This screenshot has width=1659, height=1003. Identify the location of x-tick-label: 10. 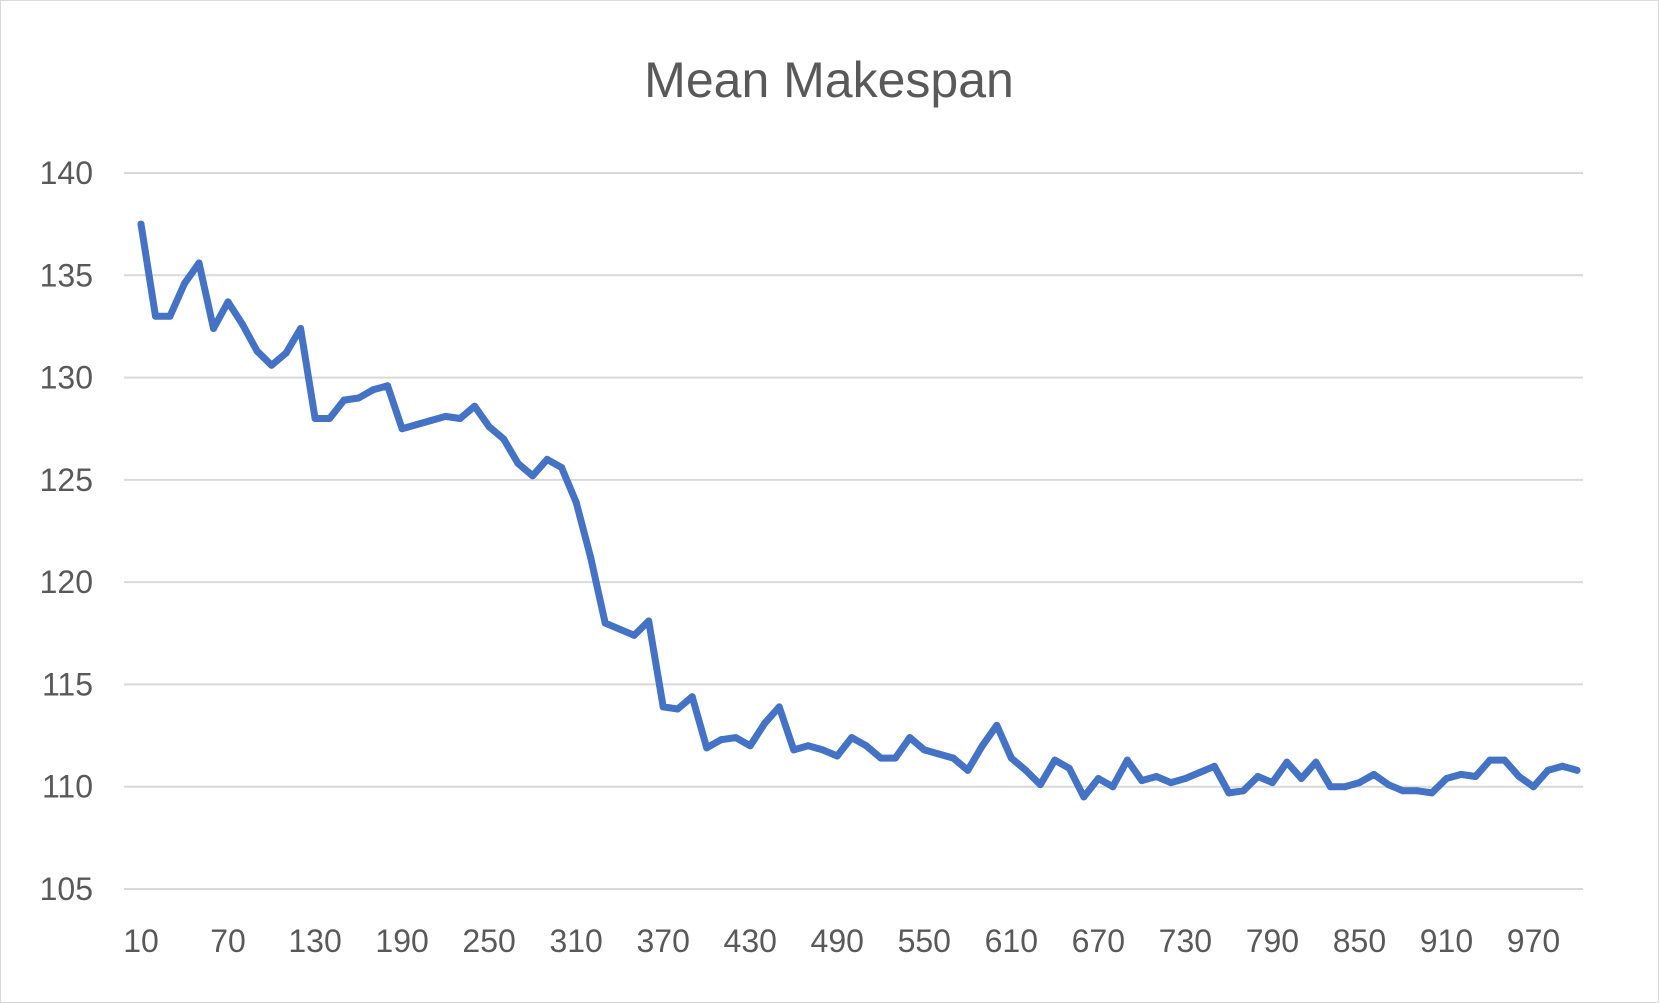
(141, 941).